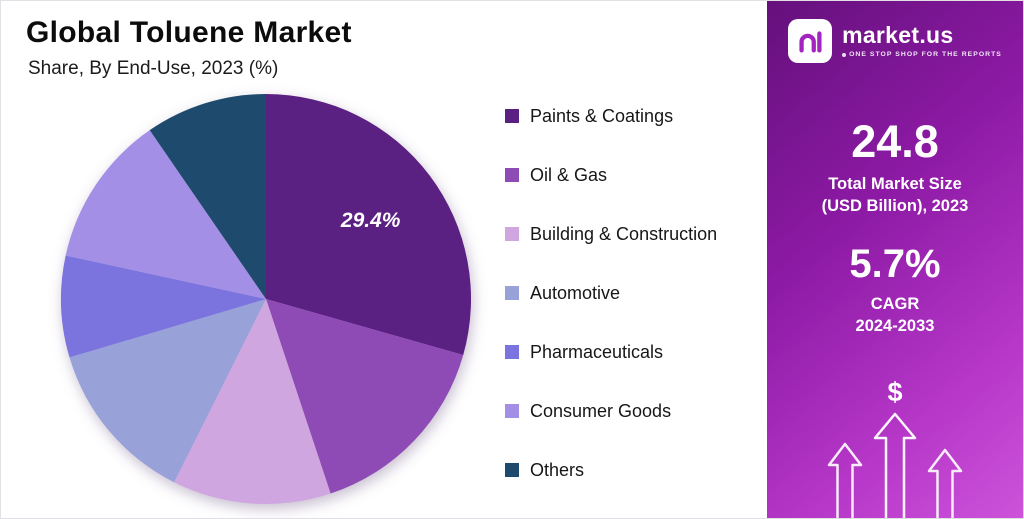 This screenshot has width=1024, height=519. Describe the element at coordinates (370, 220) in the screenshot. I see `pie-slice-value-label: 29.4%` at that location.